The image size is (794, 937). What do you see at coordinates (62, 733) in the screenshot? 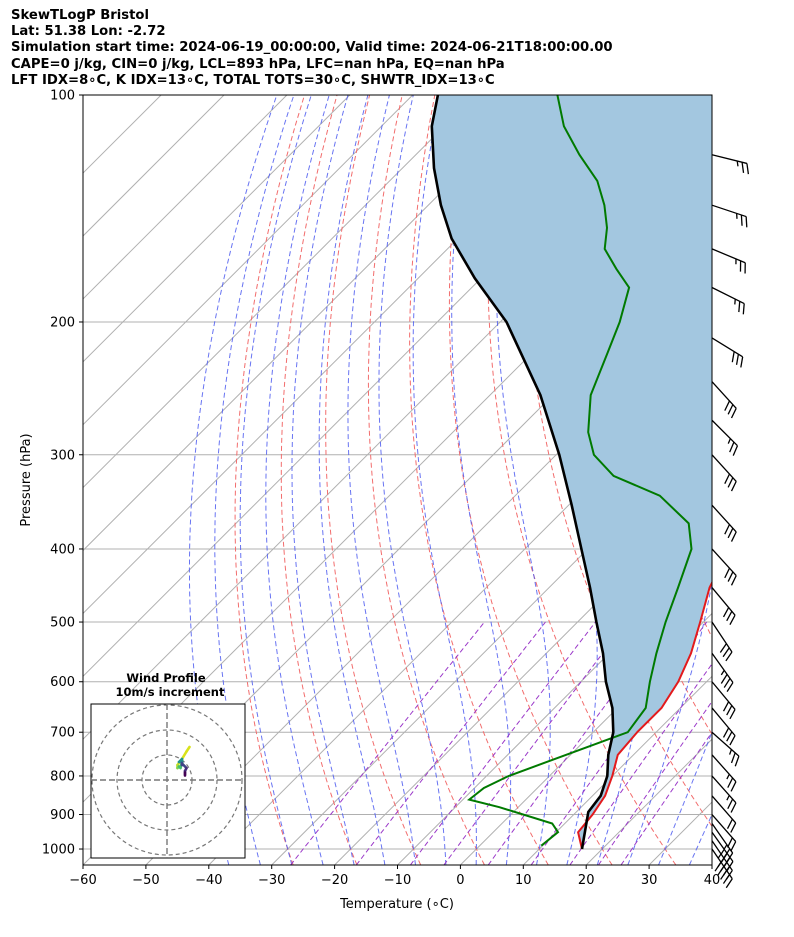
I see `y-tick-label: 700` at bounding box center [62, 733].